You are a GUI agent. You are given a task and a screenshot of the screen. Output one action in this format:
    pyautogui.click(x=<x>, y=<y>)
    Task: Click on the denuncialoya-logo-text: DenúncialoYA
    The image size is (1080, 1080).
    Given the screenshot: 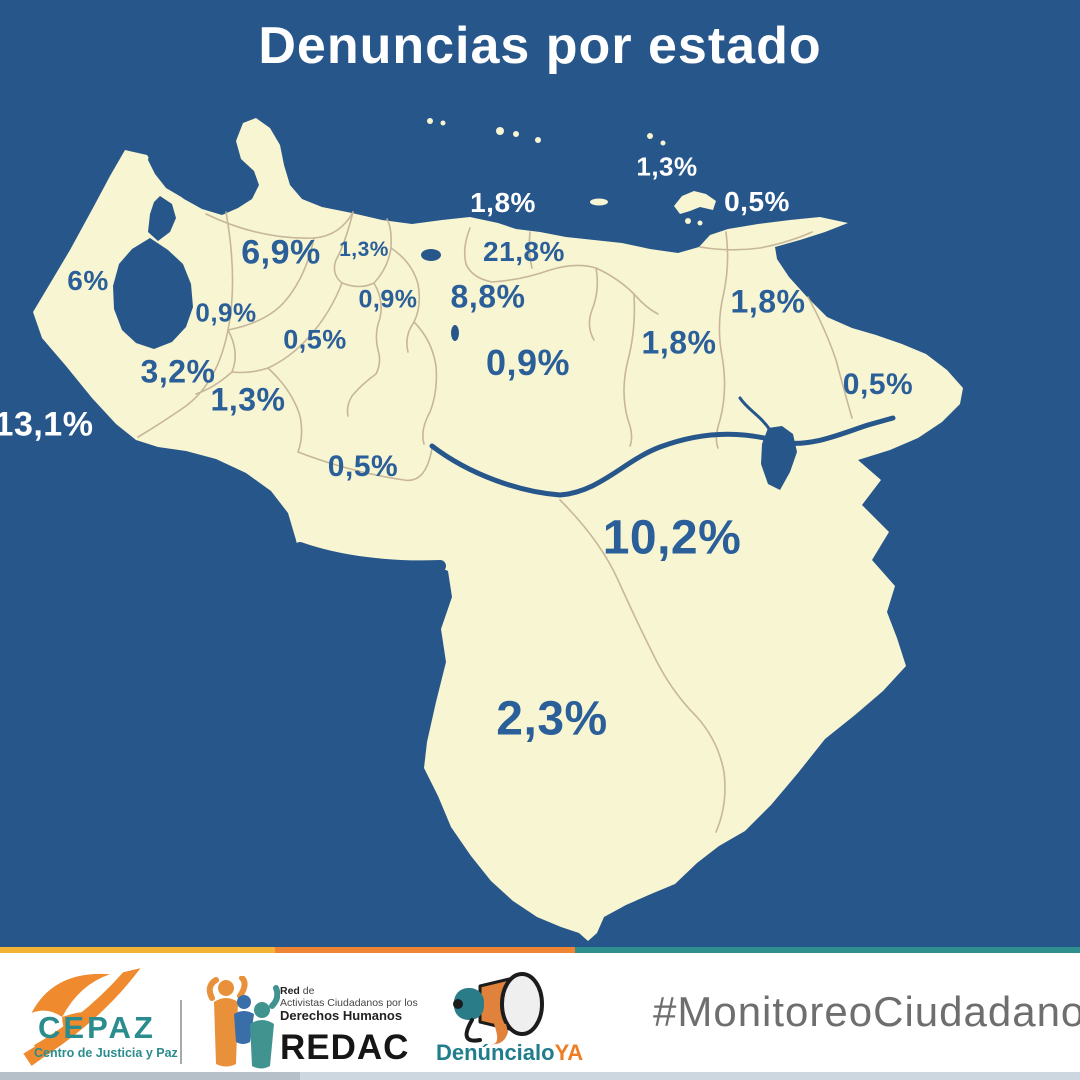 What is the action you would take?
    pyautogui.click(x=509, y=1053)
    